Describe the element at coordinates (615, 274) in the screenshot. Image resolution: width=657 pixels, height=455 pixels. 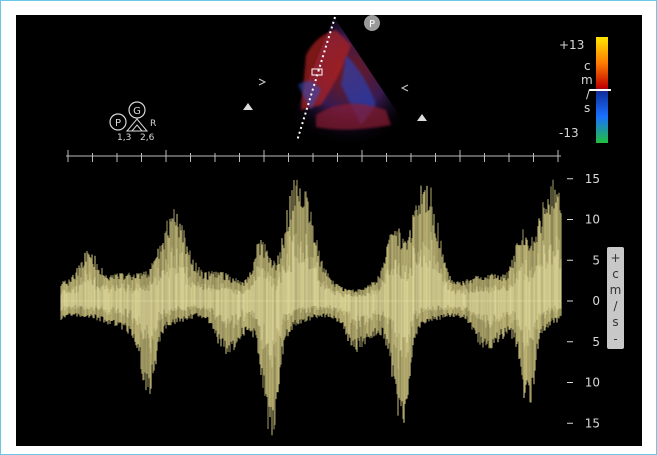
I see `unit-c: c` at that location.